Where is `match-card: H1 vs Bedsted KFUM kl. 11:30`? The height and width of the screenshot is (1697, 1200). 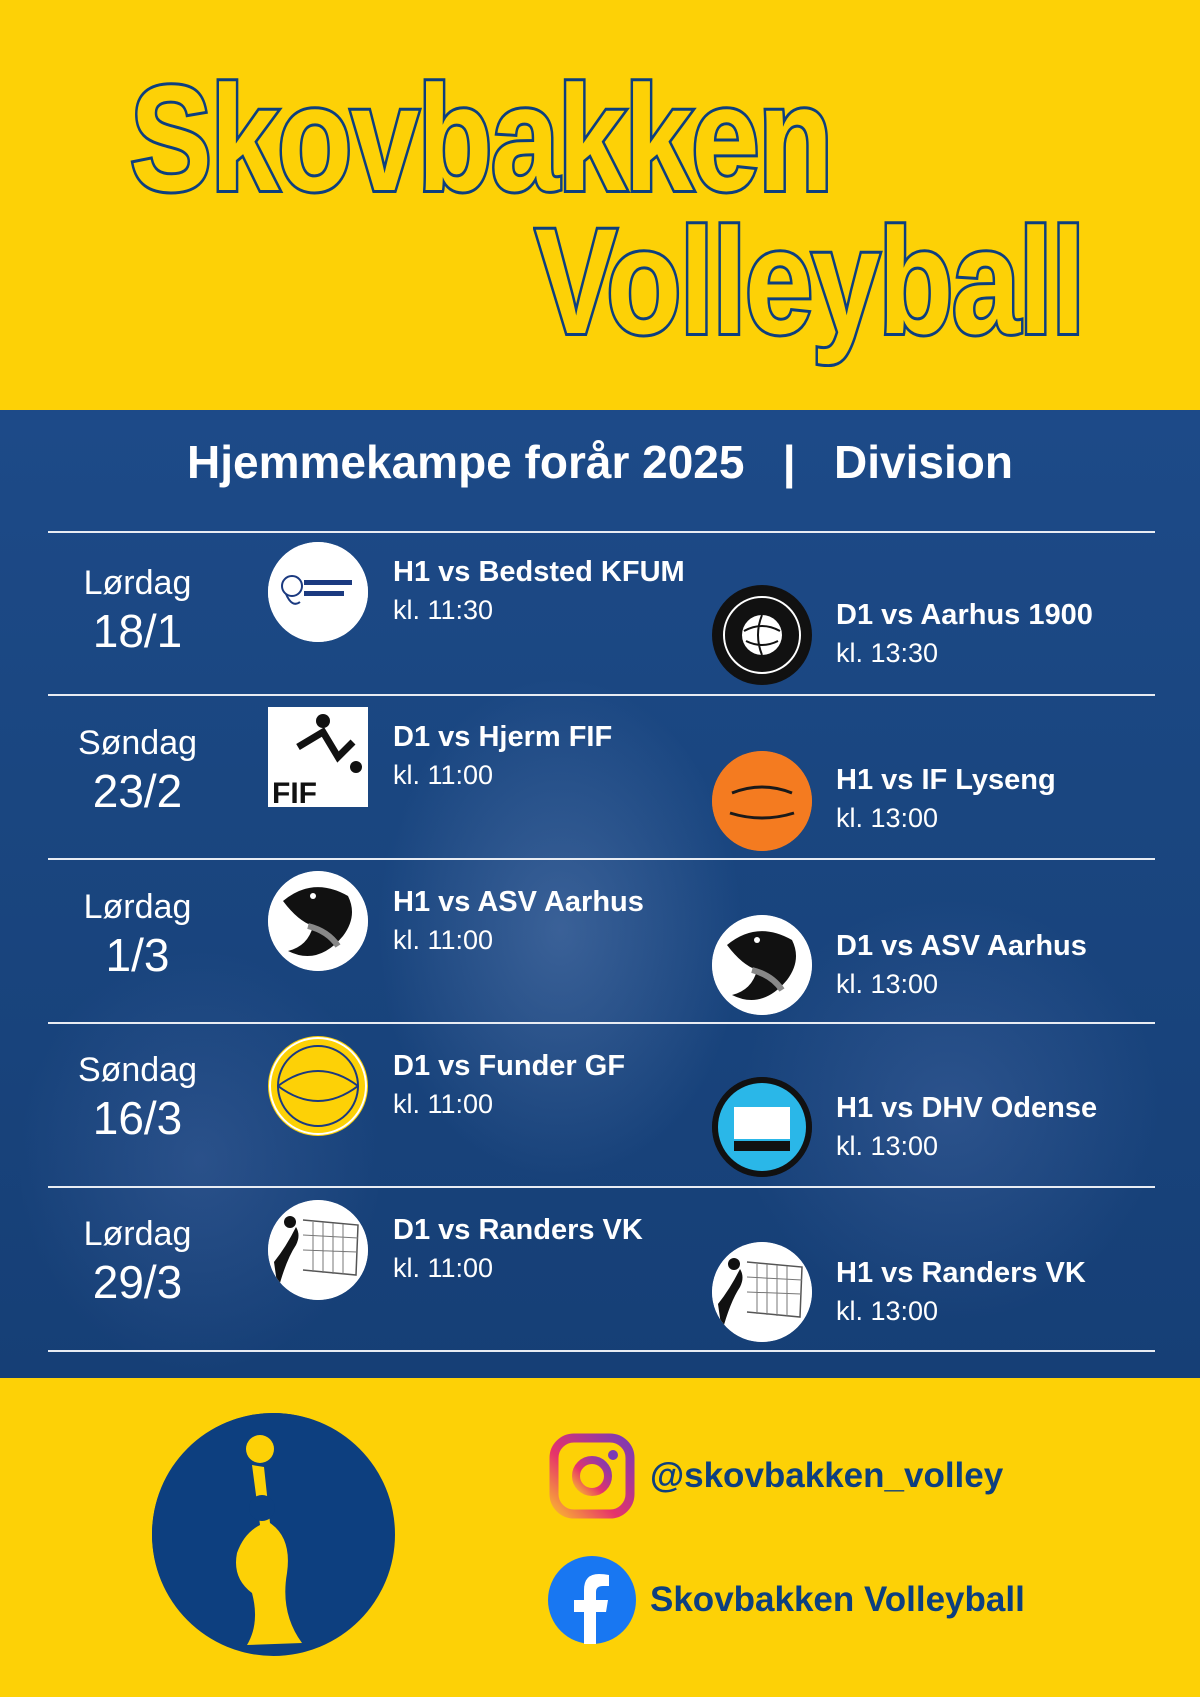
match-card: H1 vs Bedsted KFUM kl. 11:30 is located at coordinates (539, 591).